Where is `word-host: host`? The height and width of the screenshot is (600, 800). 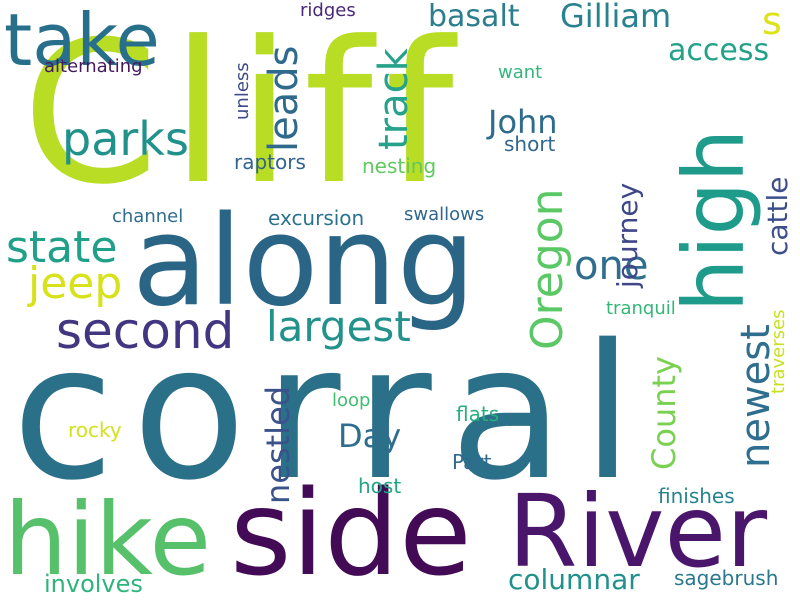
word-host: host is located at coordinates (380, 486).